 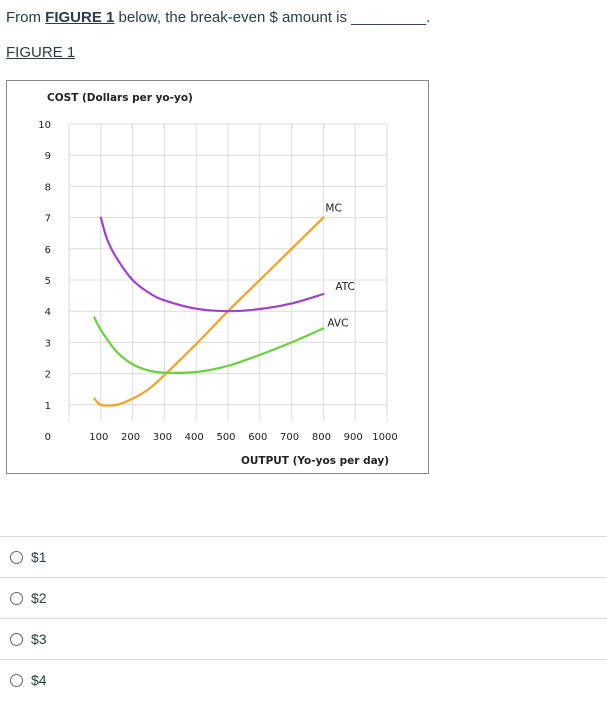 What do you see at coordinates (315, 461) in the screenshot?
I see `x-axis-title: OUTPUT (Yo-yos per day)` at bounding box center [315, 461].